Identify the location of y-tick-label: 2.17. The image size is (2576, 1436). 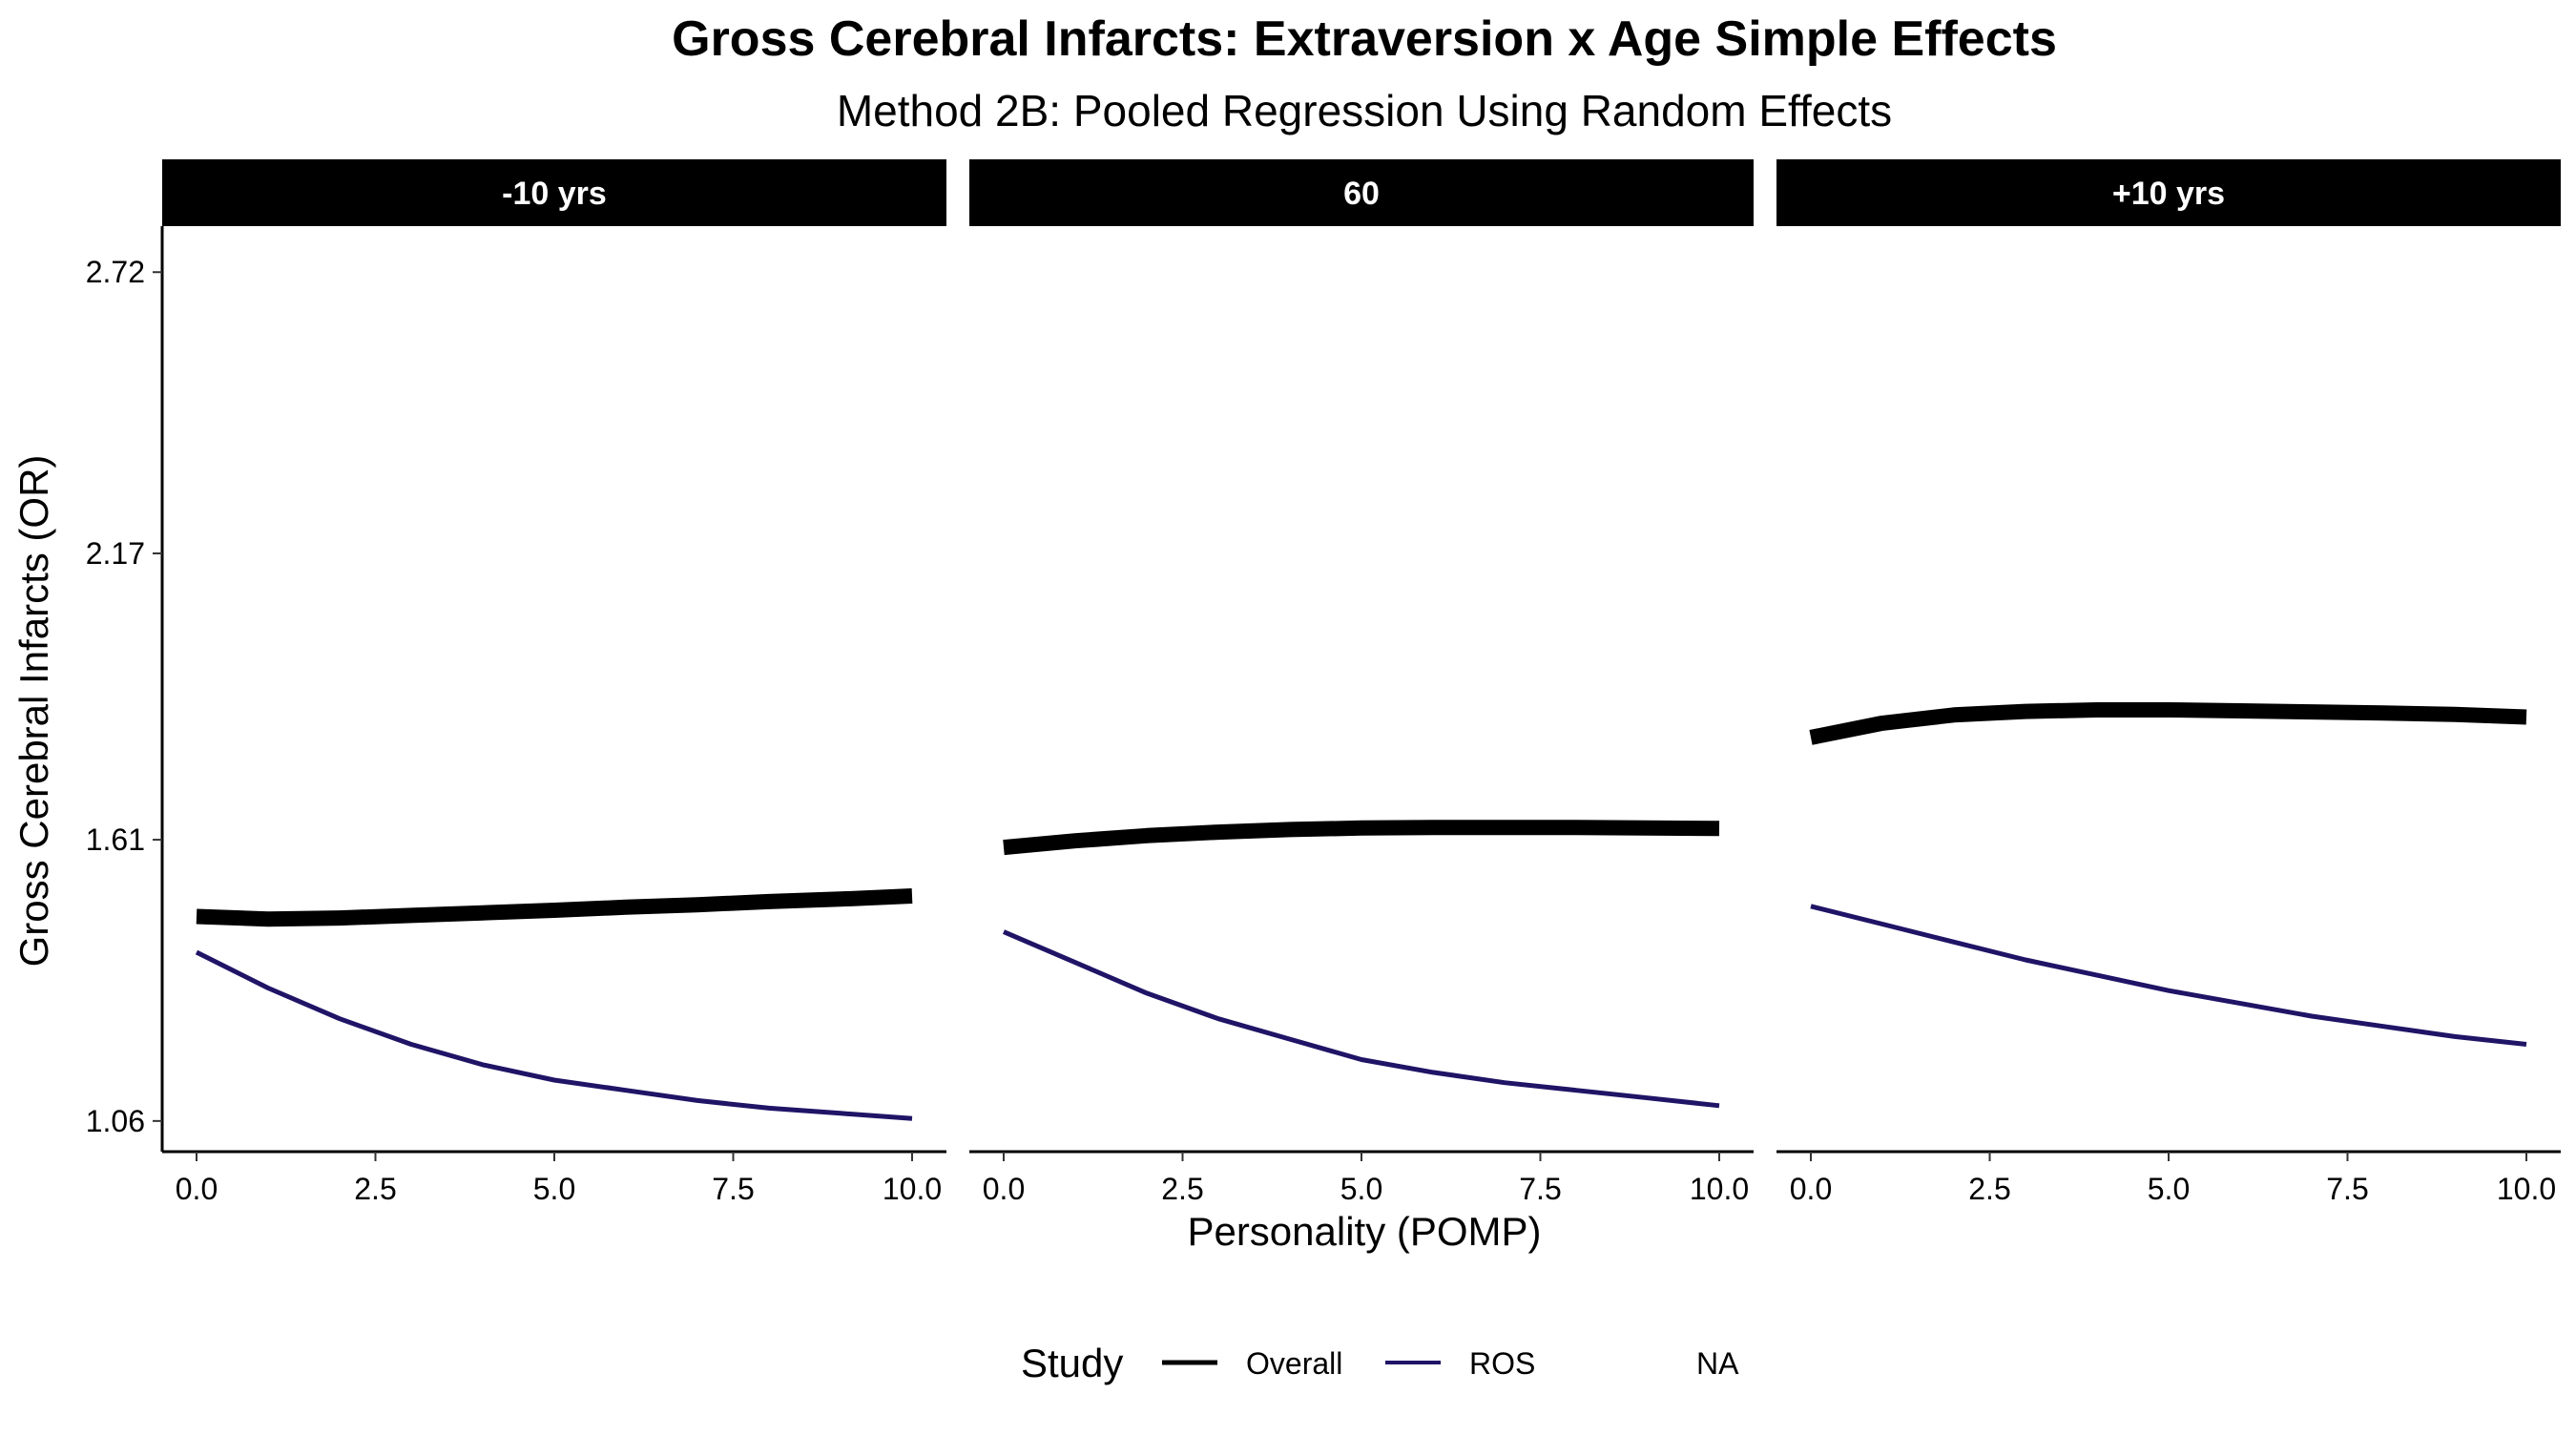
(115, 553).